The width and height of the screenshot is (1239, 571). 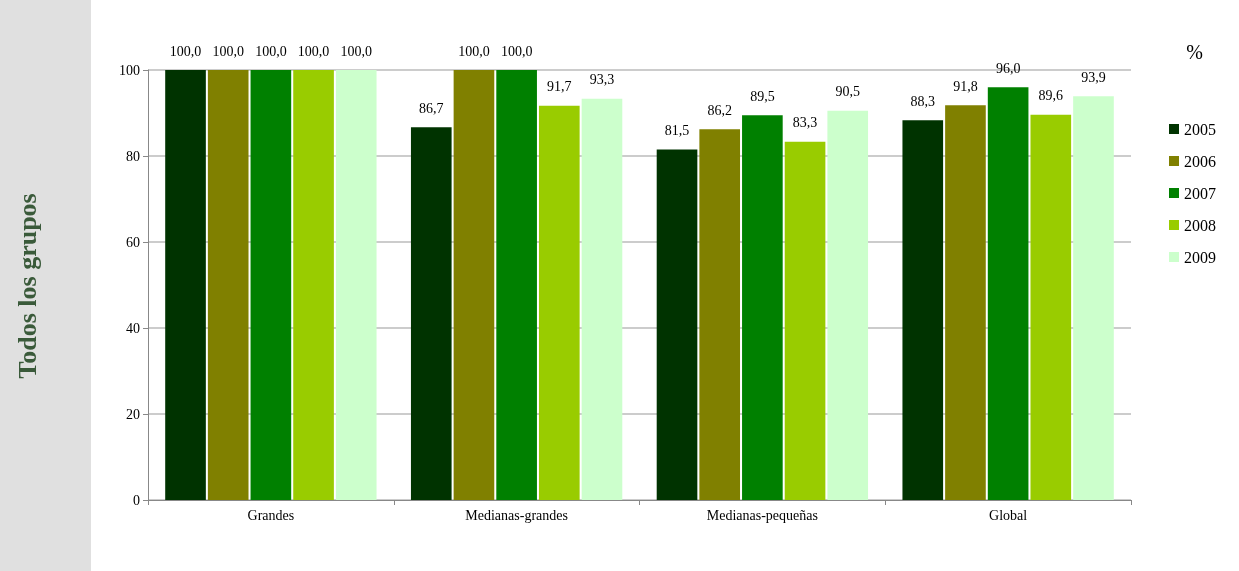 I want to click on y-tick-label: 0, so click(x=136, y=500).